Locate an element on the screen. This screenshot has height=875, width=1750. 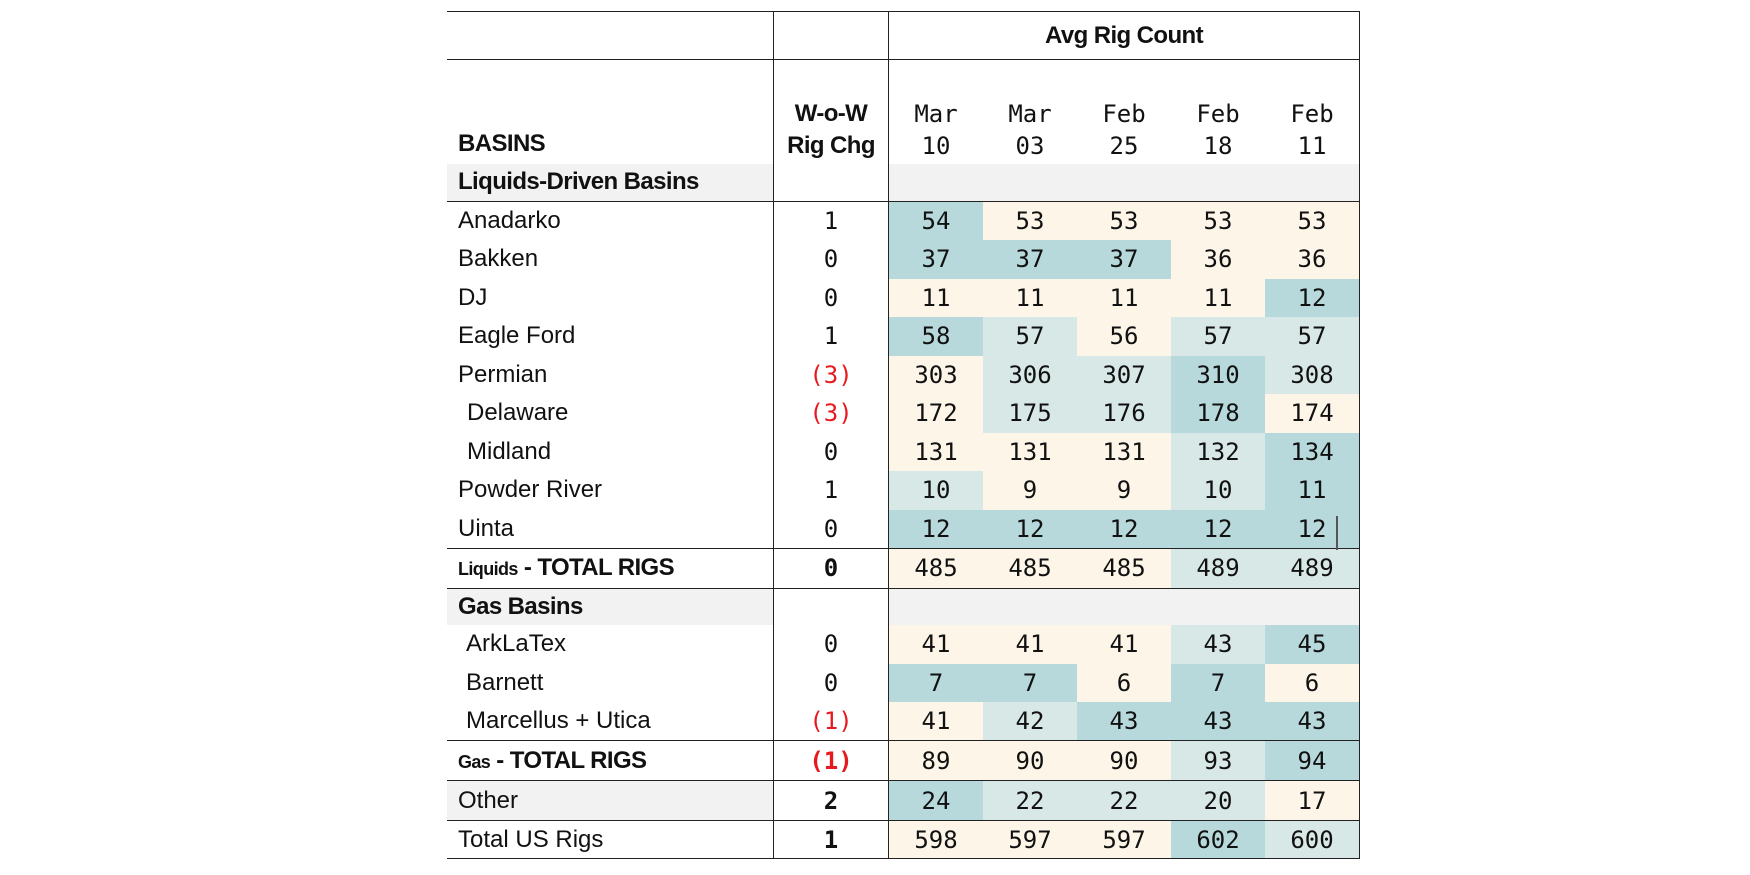
basin-name: Eagle Ford is located at coordinates (517, 336).